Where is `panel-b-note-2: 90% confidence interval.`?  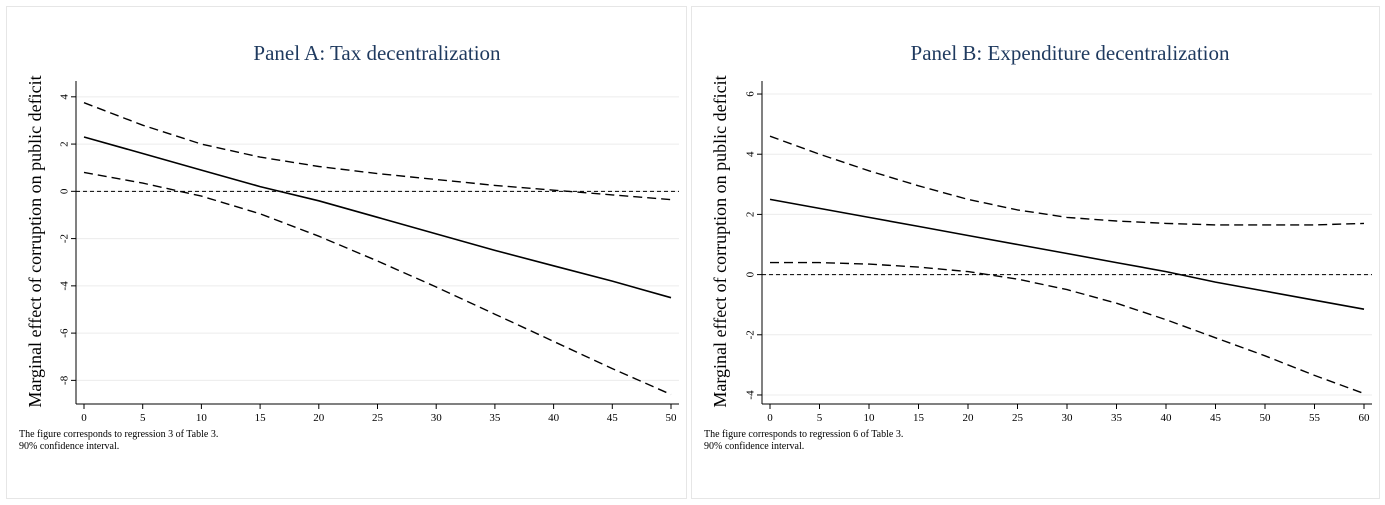
panel-b-note-2: 90% confidence interval. is located at coordinates (754, 446).